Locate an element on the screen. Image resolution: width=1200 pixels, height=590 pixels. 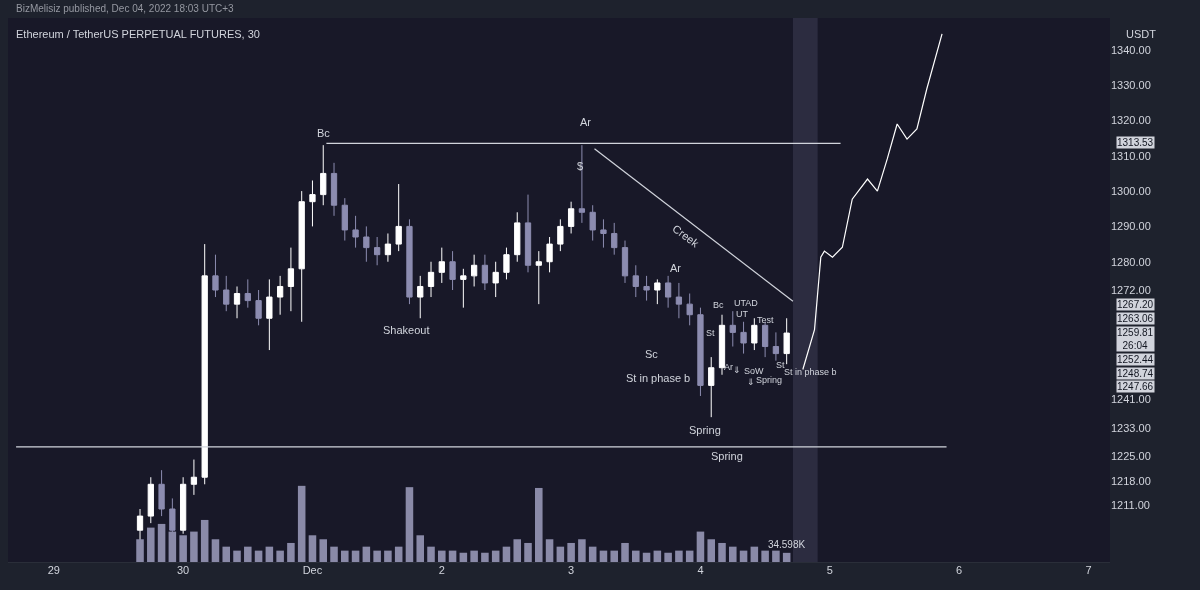
x-tick-label: 6 is located at coordinates (959, 570).